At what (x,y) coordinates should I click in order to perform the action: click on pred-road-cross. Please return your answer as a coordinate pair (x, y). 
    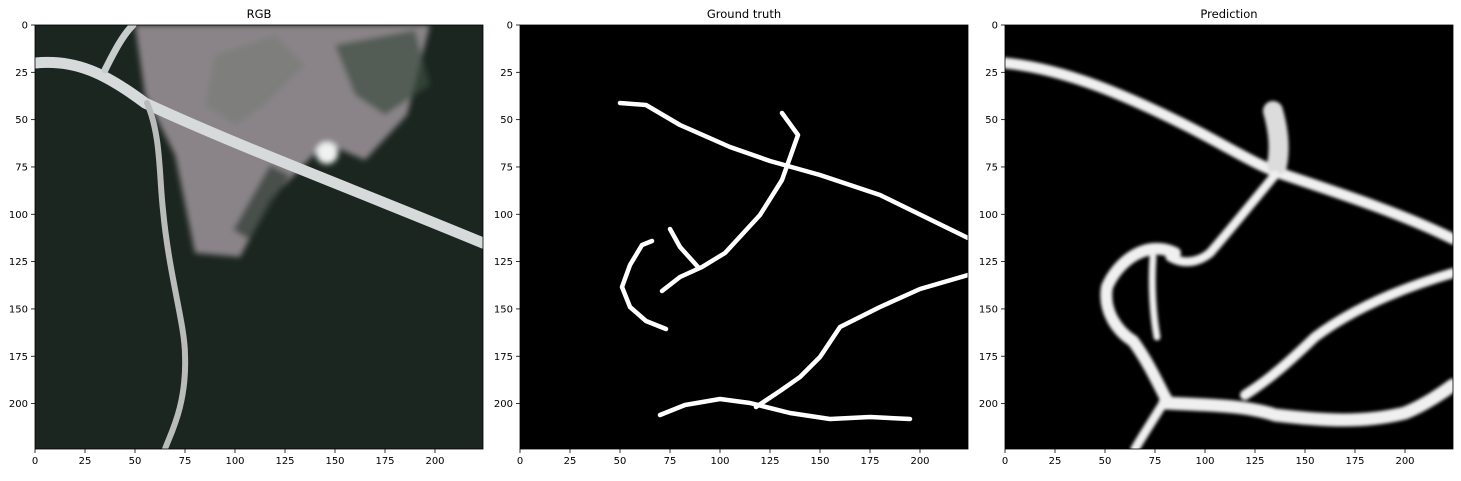
    Looking at the image, I should click on (1222, 218).